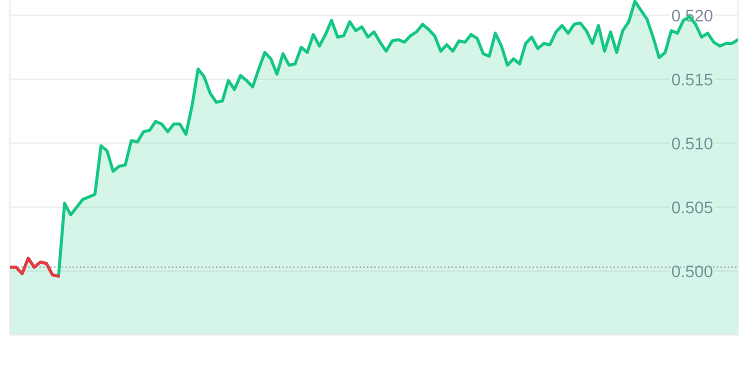 The width and height of the screenshot is (750, 375). I want to click on y-tick-label: 0.505, so click(692, 208).